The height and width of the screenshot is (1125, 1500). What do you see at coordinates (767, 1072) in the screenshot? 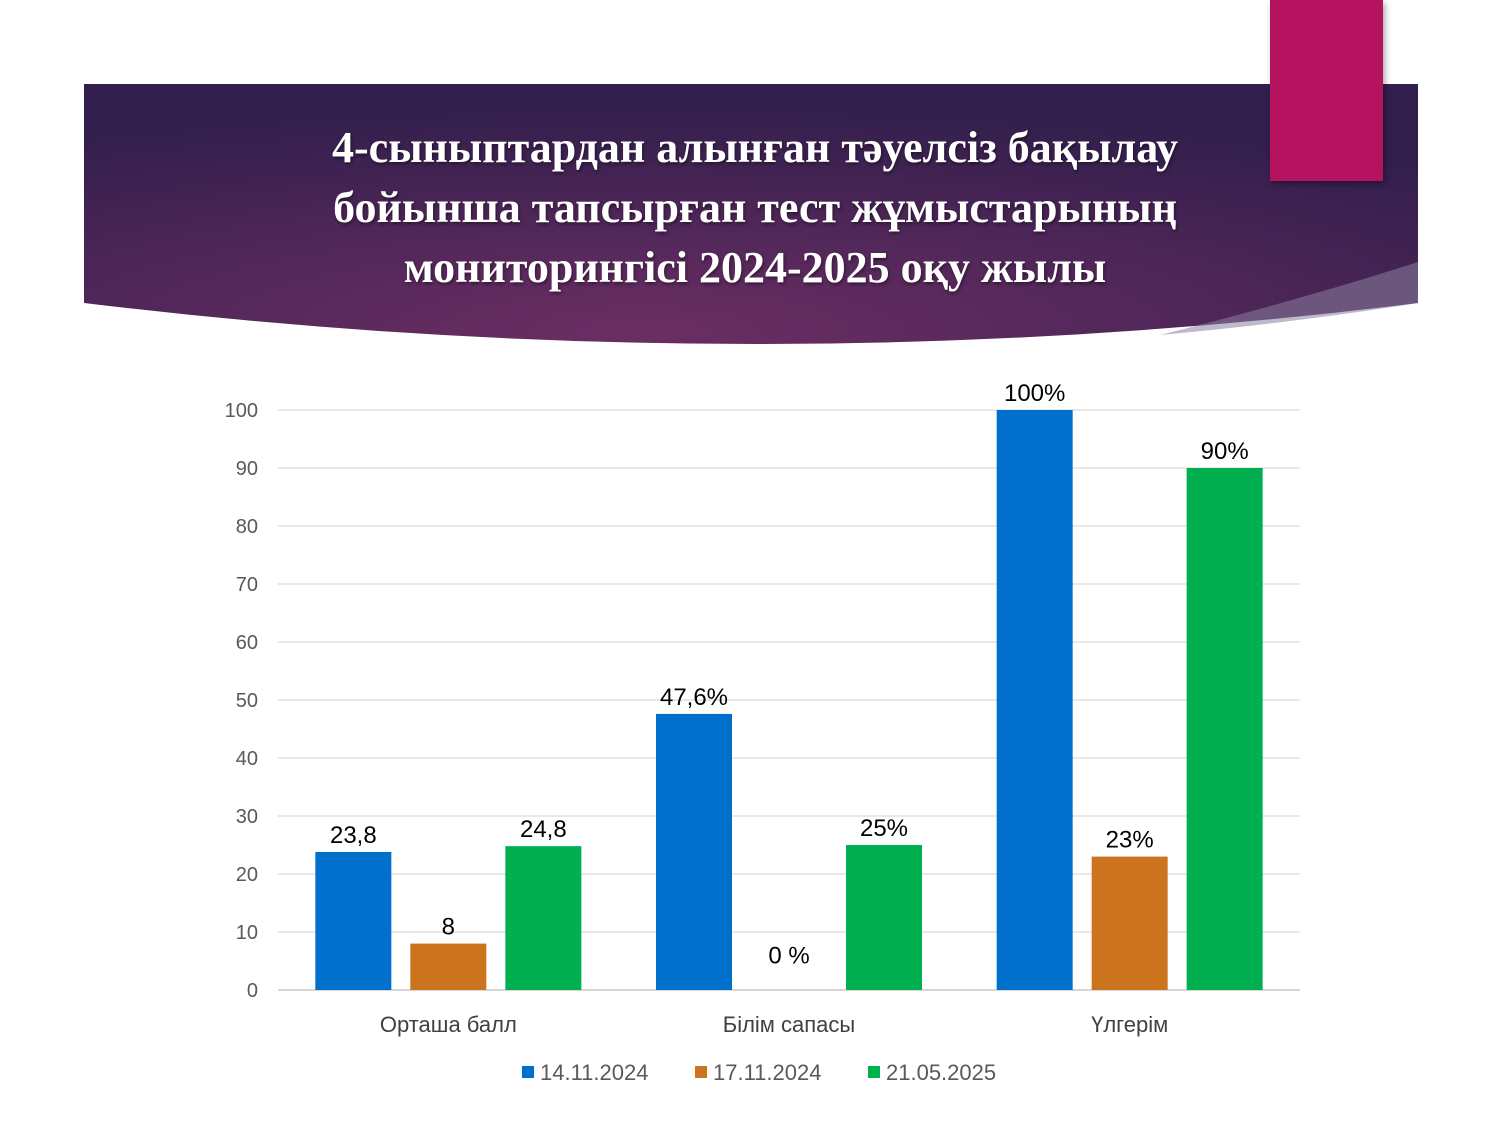
I see `legend-label: 17.11.2024` at bounding box center [767, 1072].